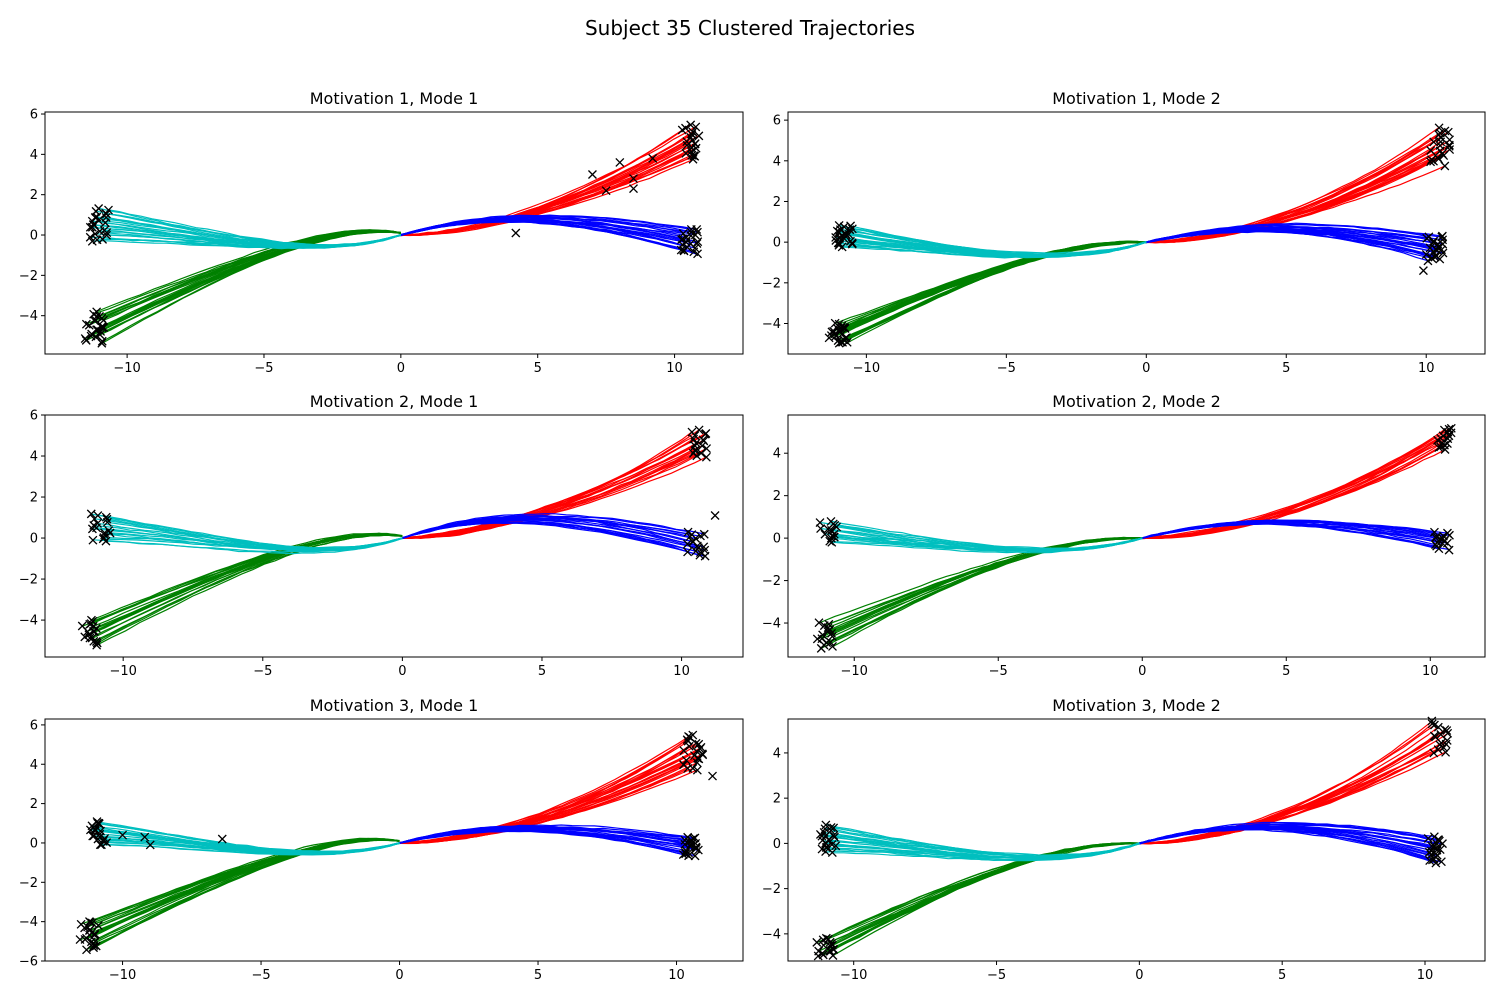  I want to click on x-tick-label: 0, so click(1146, 368).